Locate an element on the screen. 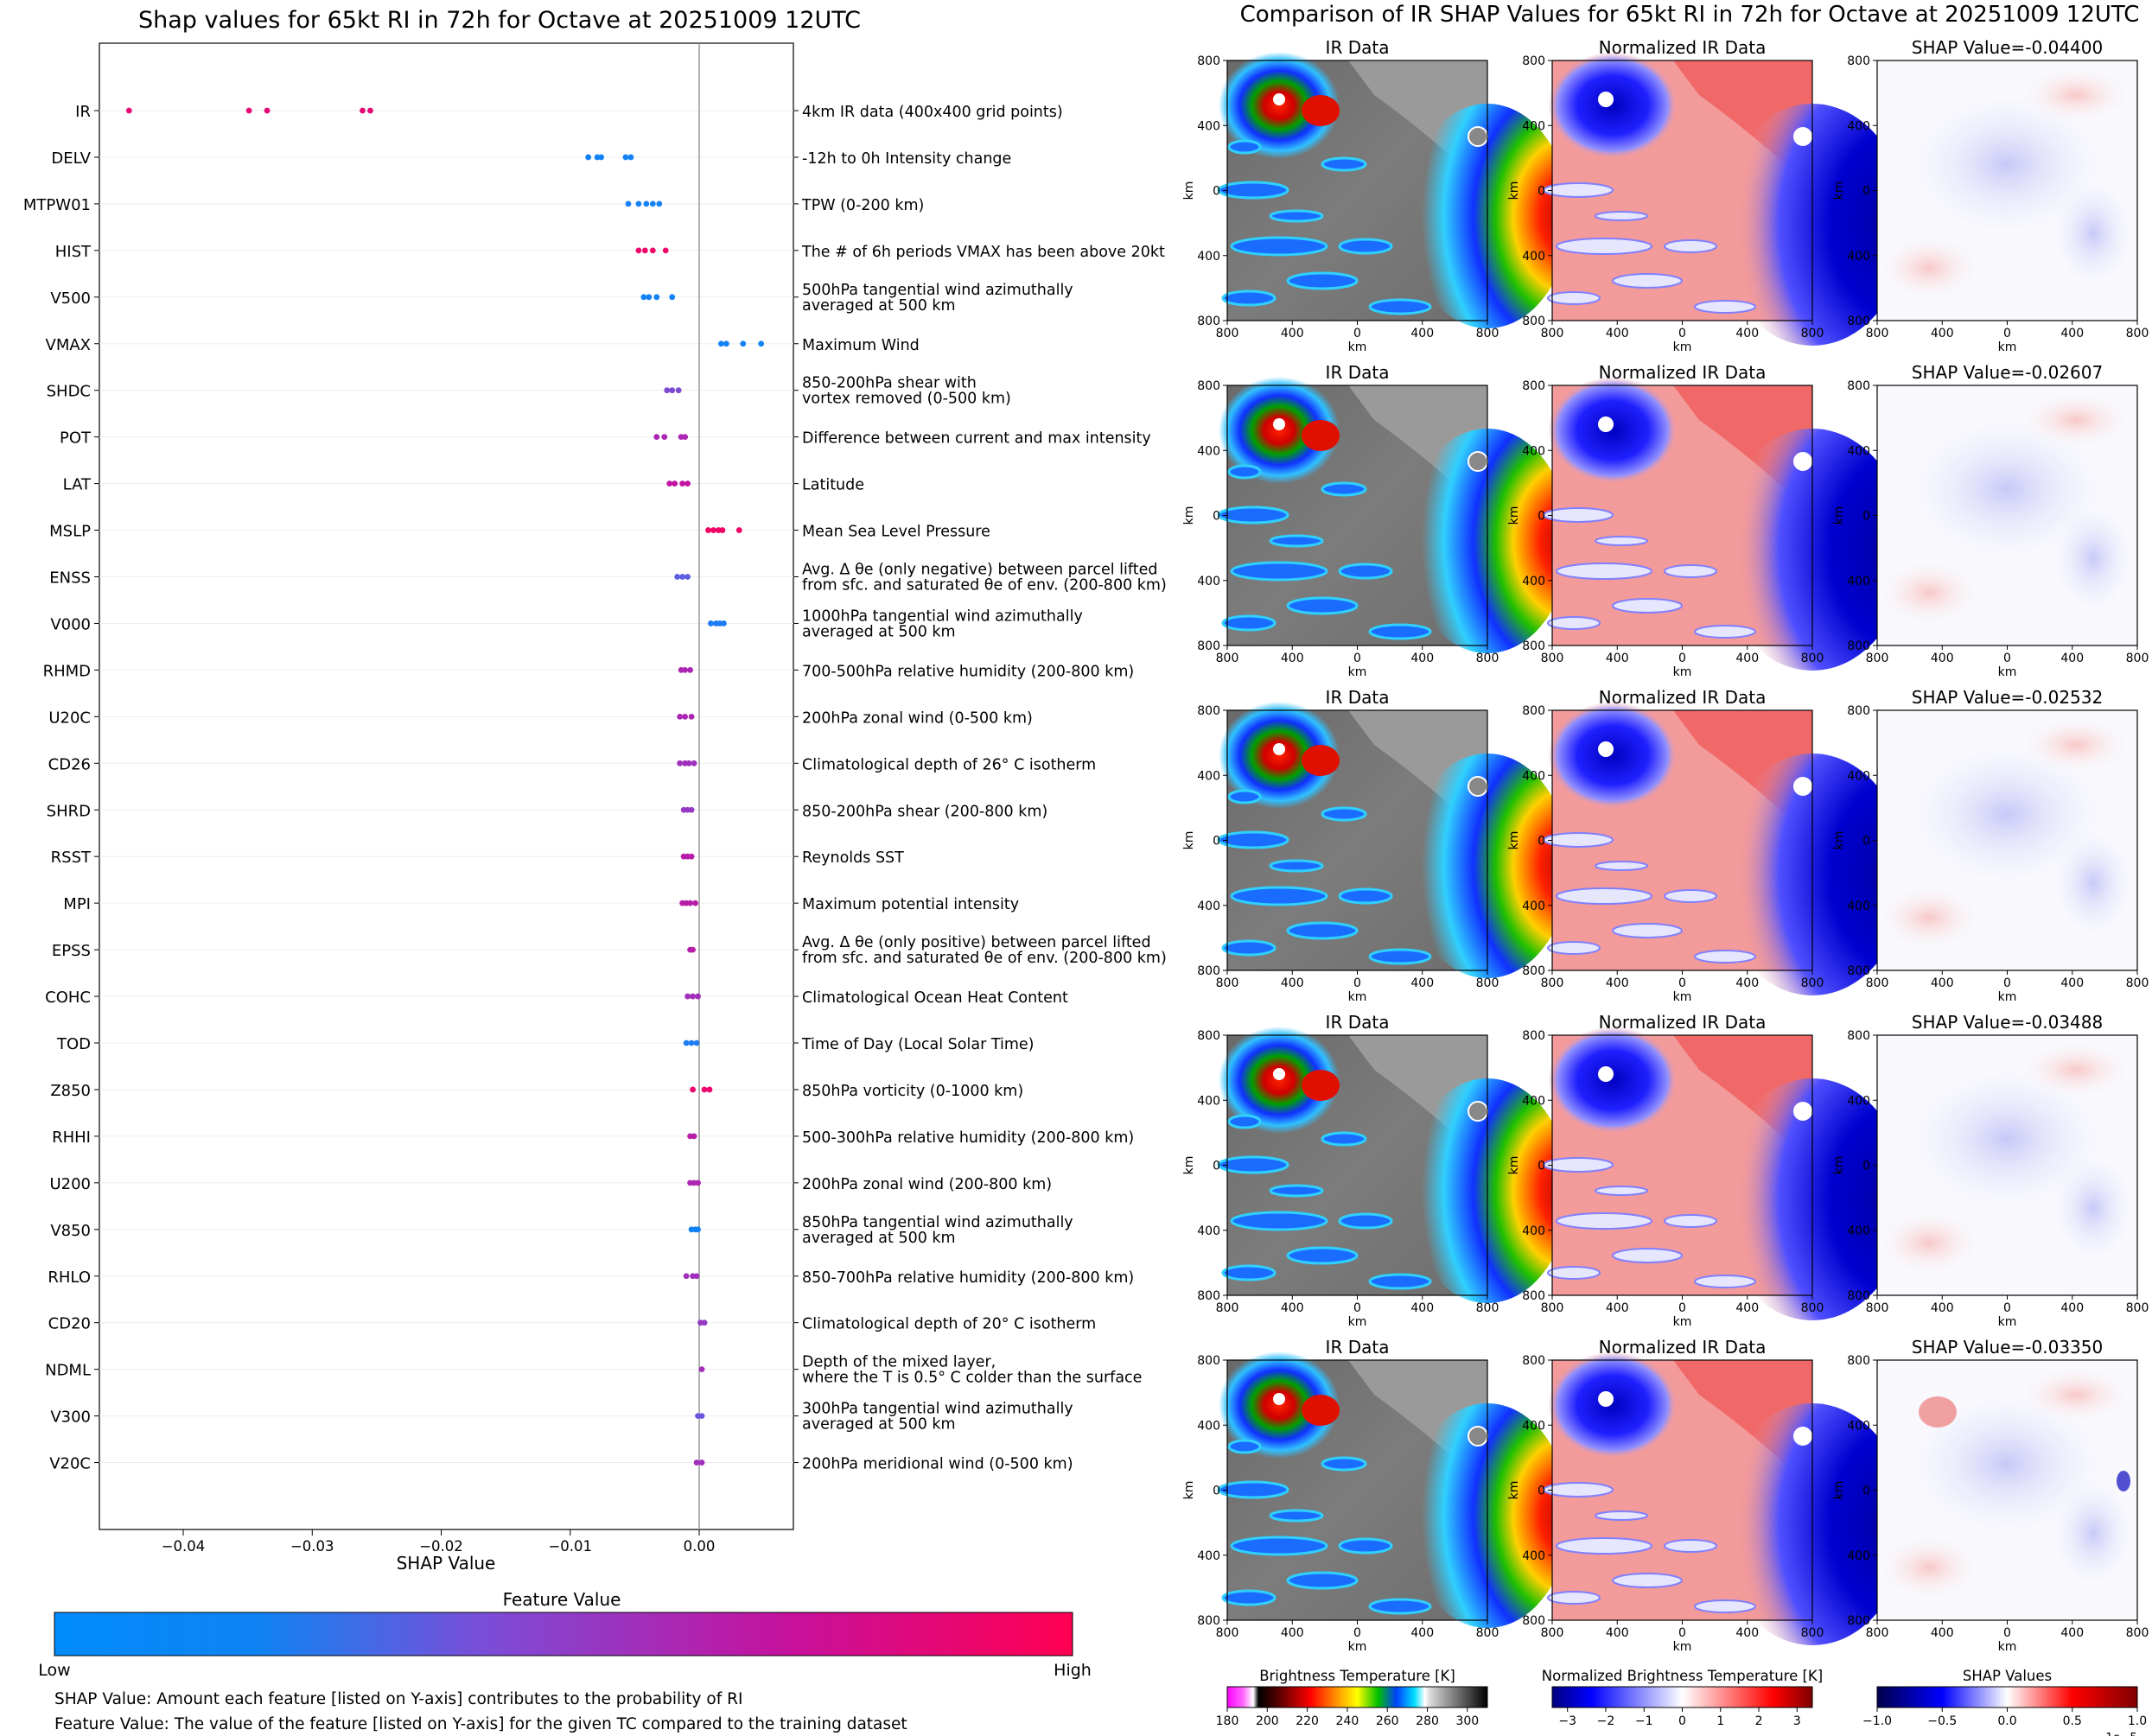 The image size is (2152, 1736). feature-description-vmax: Maximum Wind is located at coordinates (861, 345).